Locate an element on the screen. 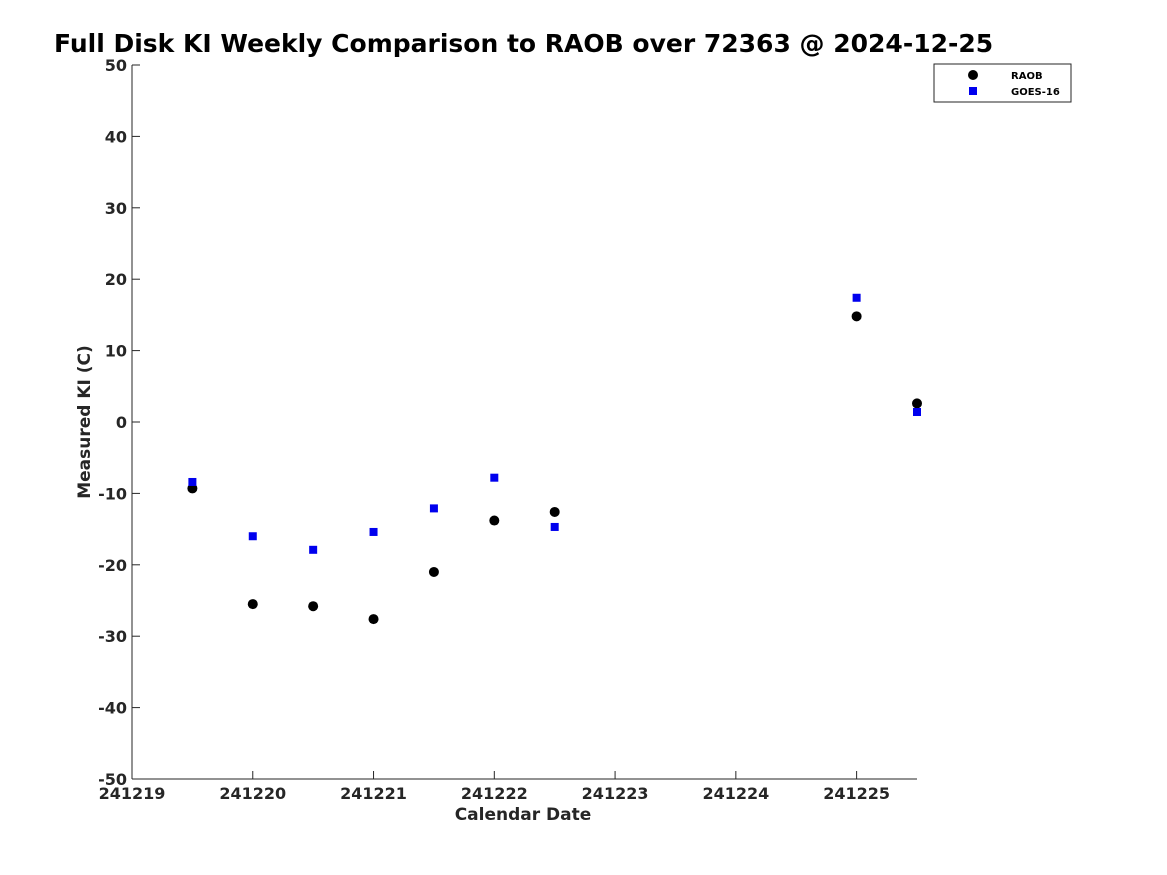 The image size is (1167, 875). legend-label: GOES-16 is located at coordinates (1035, 92).